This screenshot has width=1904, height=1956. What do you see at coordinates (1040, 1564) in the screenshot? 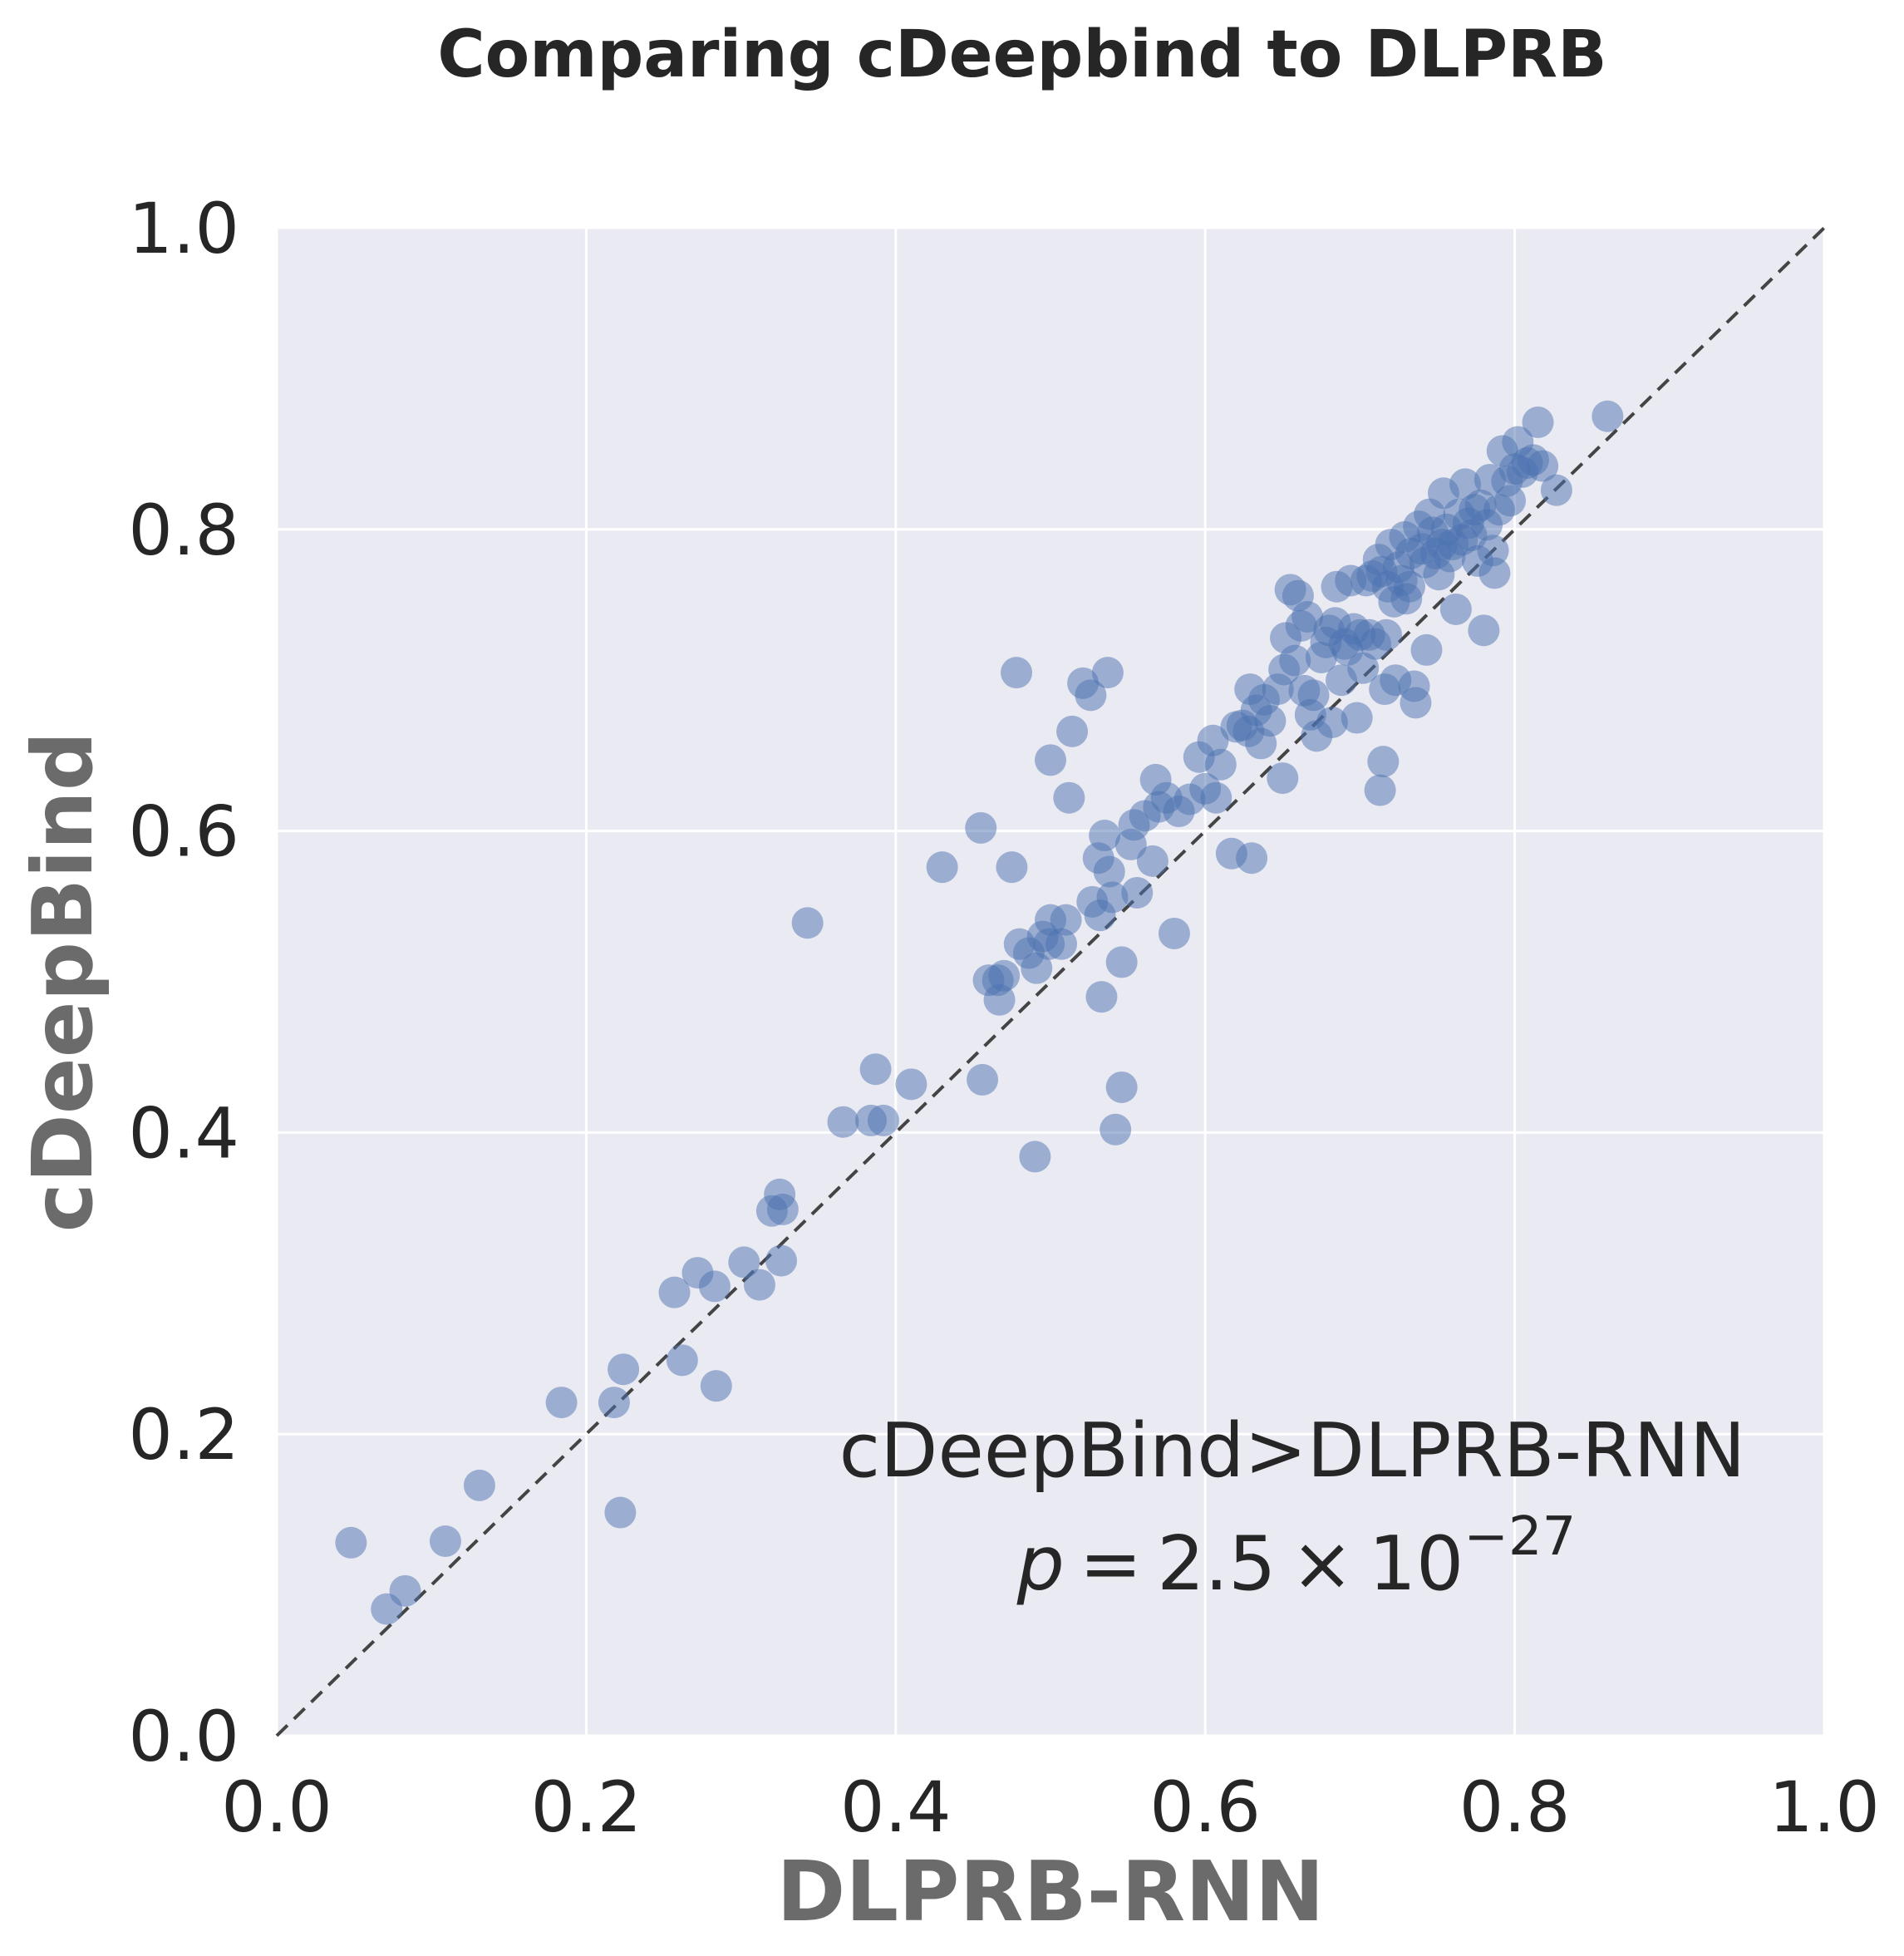
I see `p-symbol: p` at bounding box center [1040, 1564].